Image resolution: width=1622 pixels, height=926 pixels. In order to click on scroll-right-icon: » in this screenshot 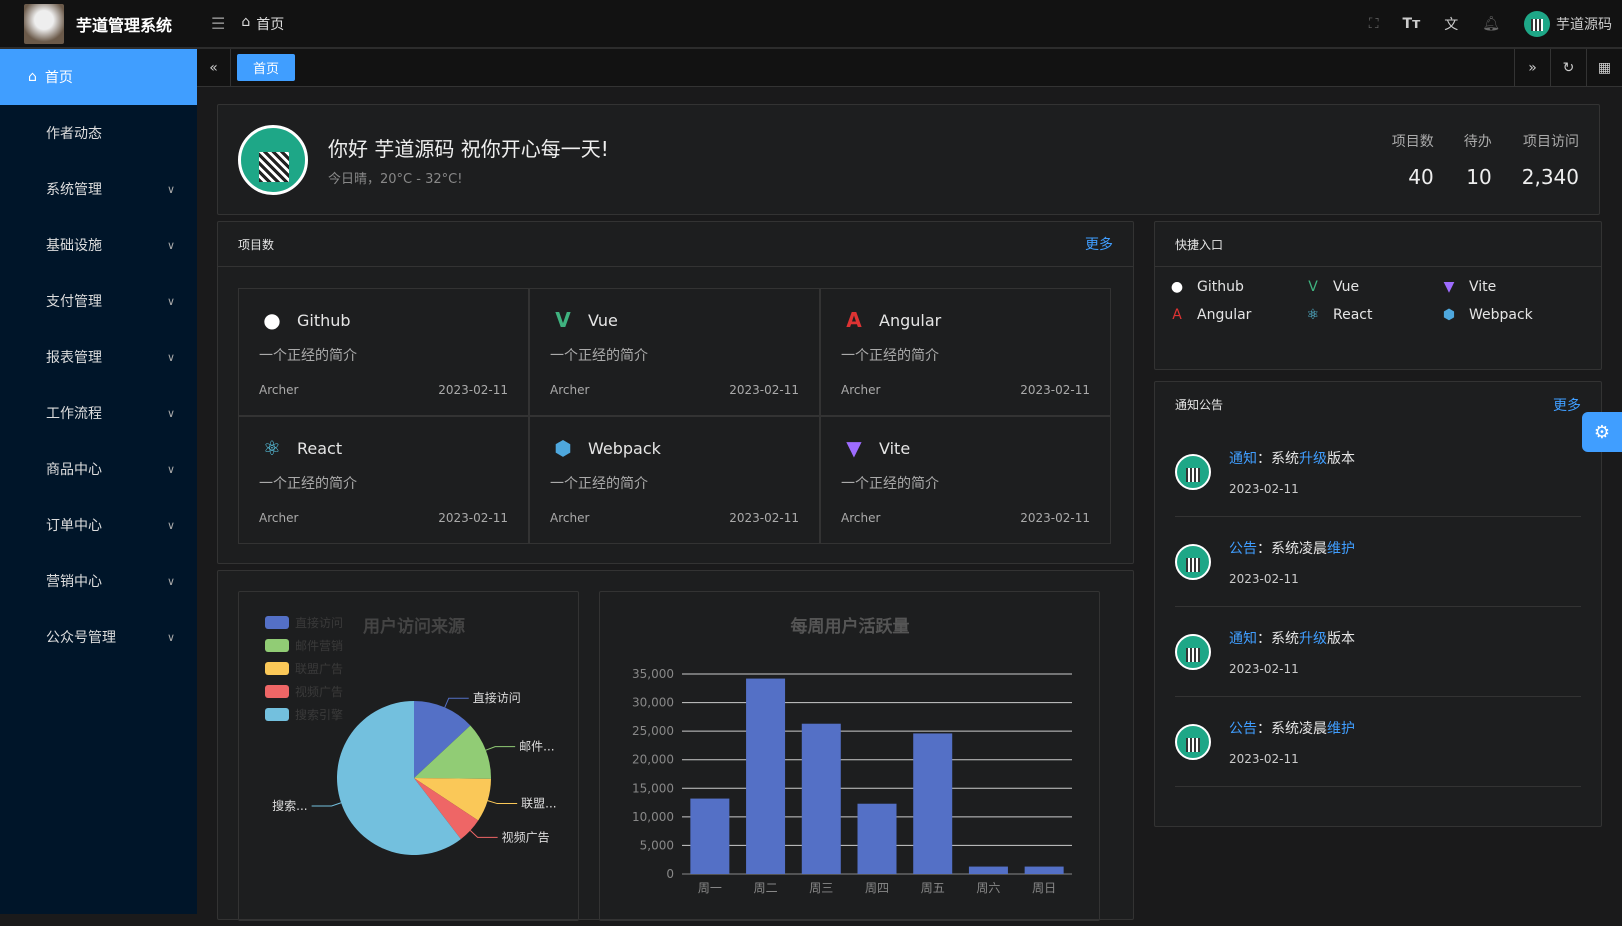, I will do `click(1532, 67)`.